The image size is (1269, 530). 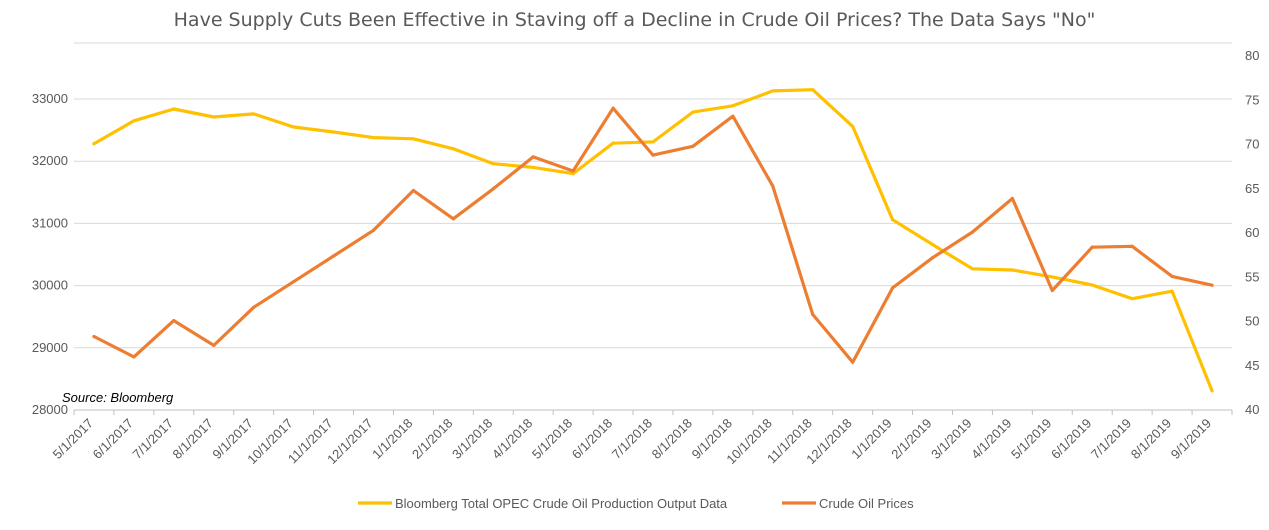 I want to click on right-y-axis: 40 45 50 55 60 65 70 75 80, so click(x=1252, y=232).